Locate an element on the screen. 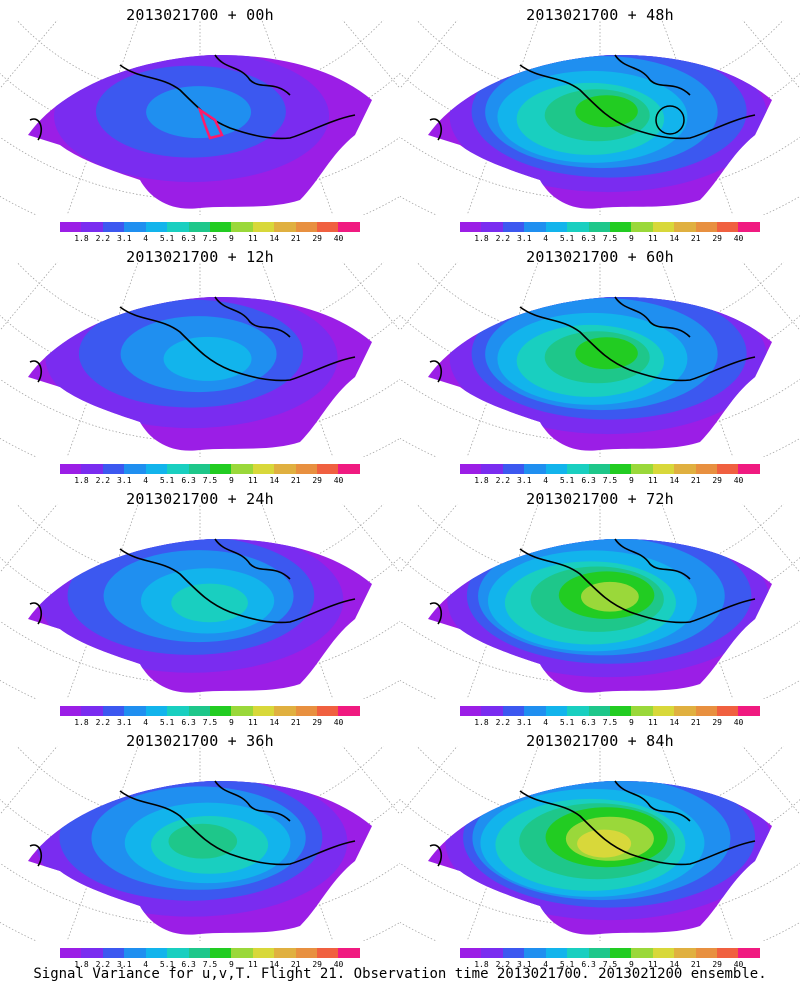  panel-title: 2013021700 + 60h is located at coordinates (600, 257).